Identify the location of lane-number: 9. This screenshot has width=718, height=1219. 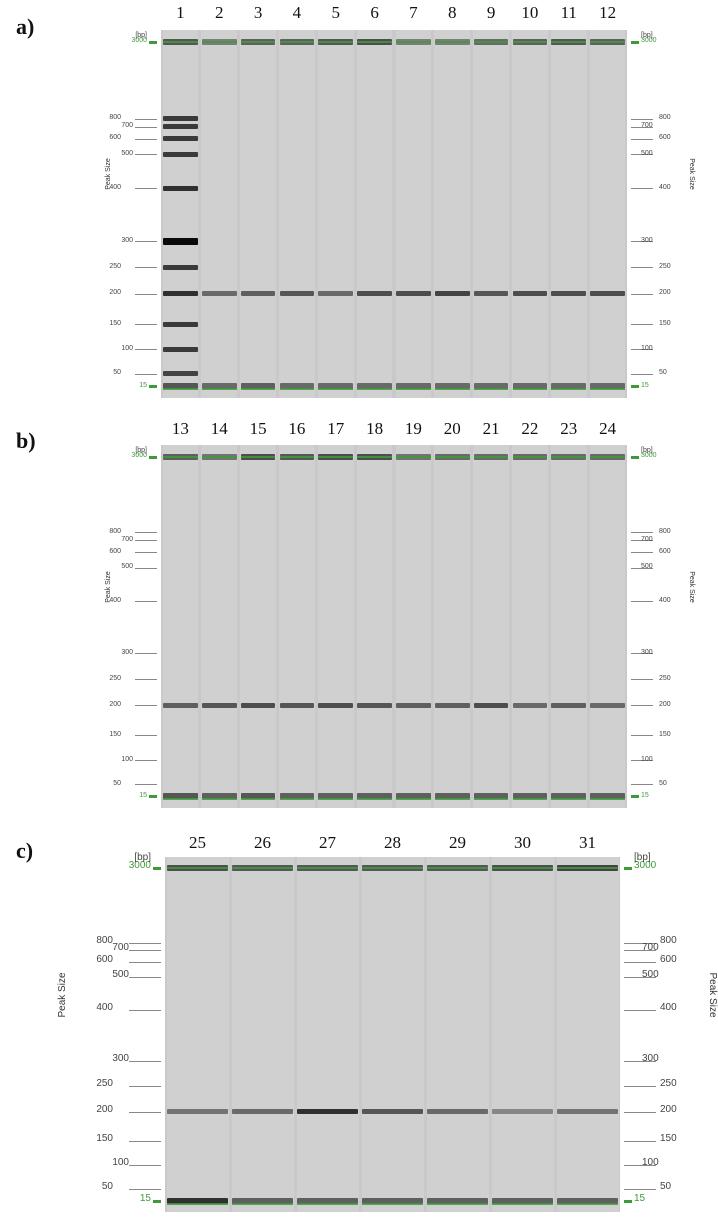
(491, 12).